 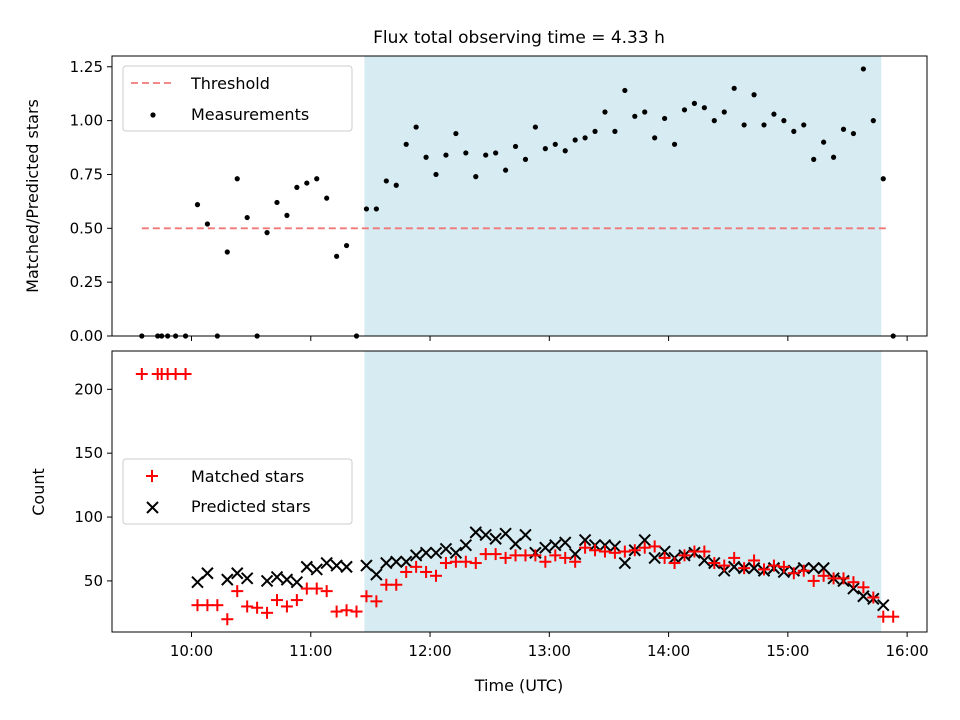 What do you see at coordinates (86, 121) in the screenshot?
I see `y-tick-label: 1.00` at bounding box center [86, 121].